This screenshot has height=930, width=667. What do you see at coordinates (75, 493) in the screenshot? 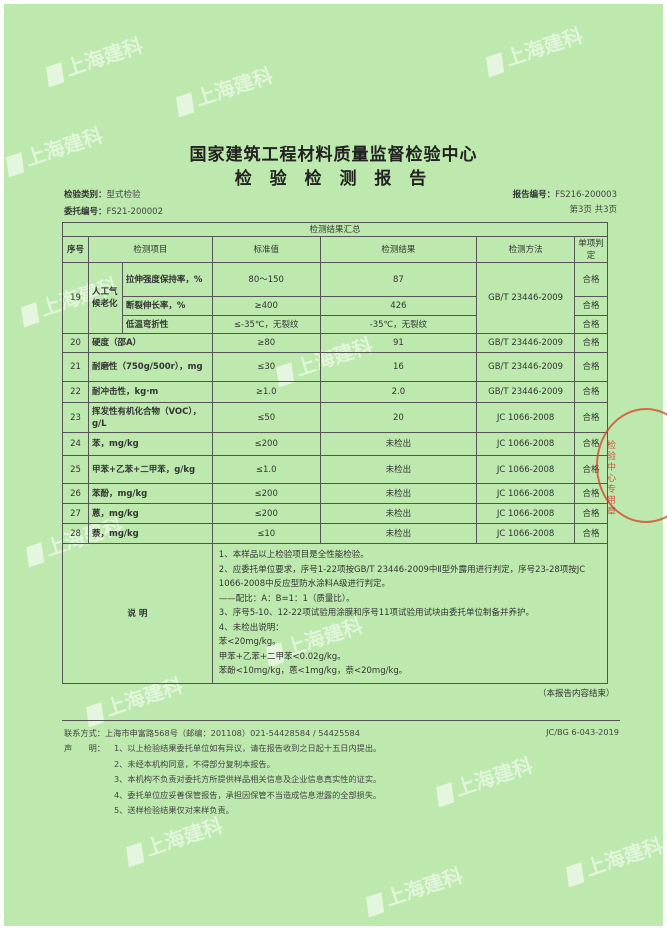
I see `row-no: 26` at bounding box center [75, 493].